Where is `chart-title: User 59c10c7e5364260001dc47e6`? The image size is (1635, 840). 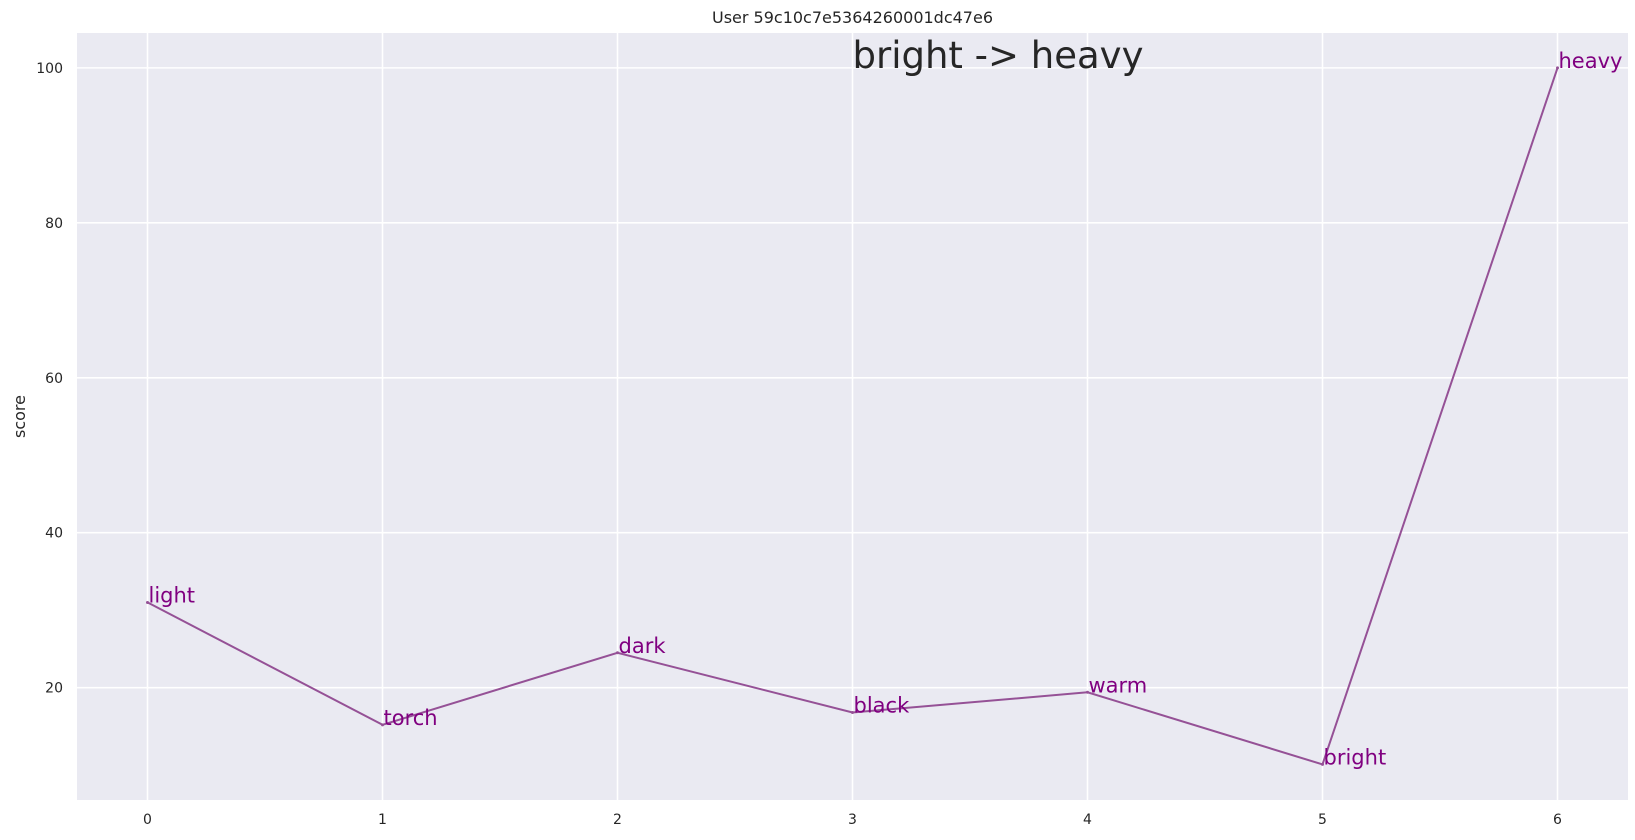
chart-title: User 59c10c7e5364260001dc47e6 is located at coordinates (852, 17).